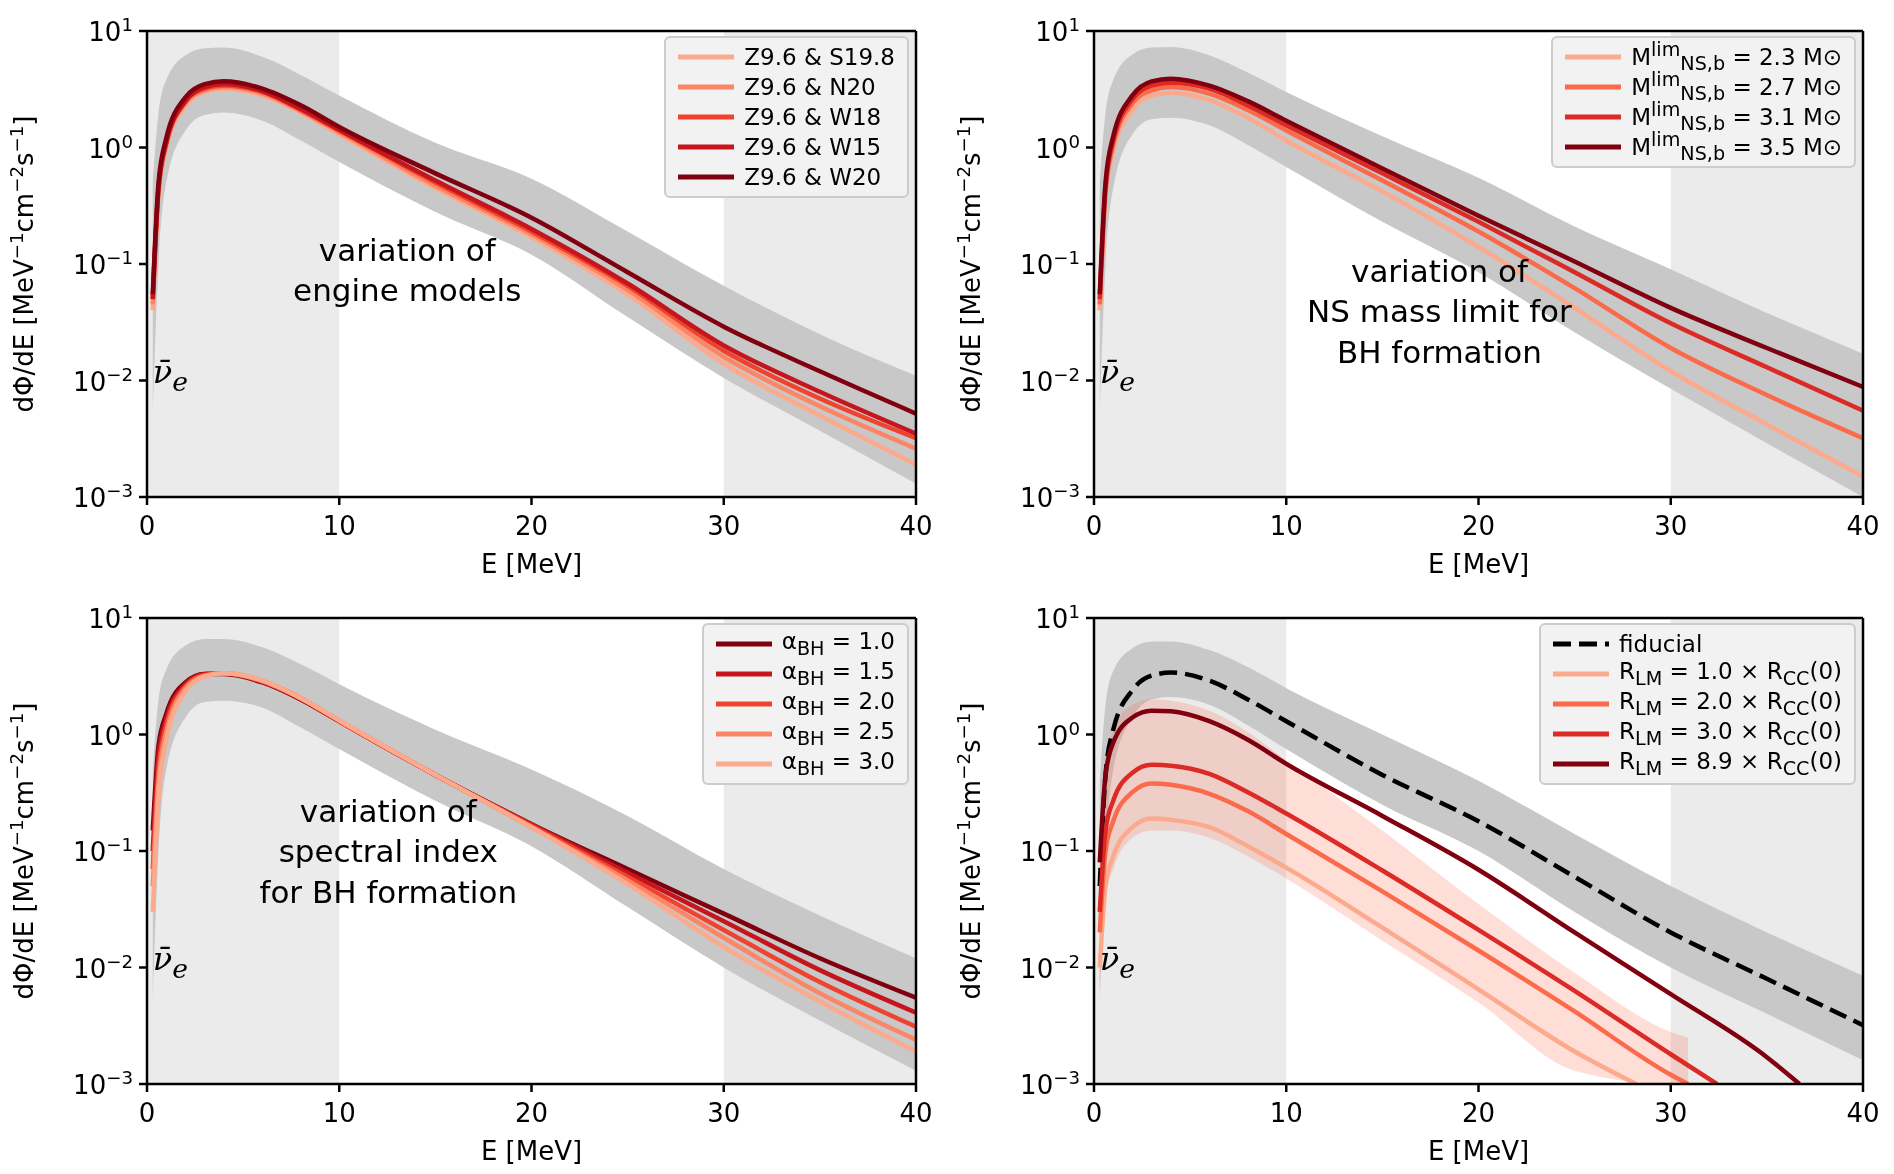  What do you see at coordinates (407, 270) in the screenshot?
I see `annotation: variation of engine models` at bounding box center [407, 270].